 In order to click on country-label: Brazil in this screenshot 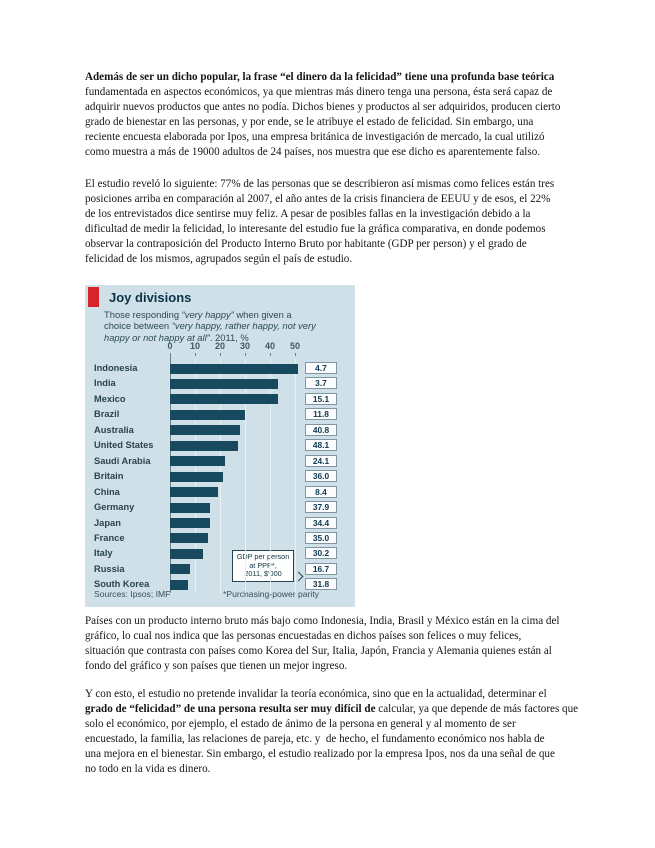, I will do `click(107, 414)`.